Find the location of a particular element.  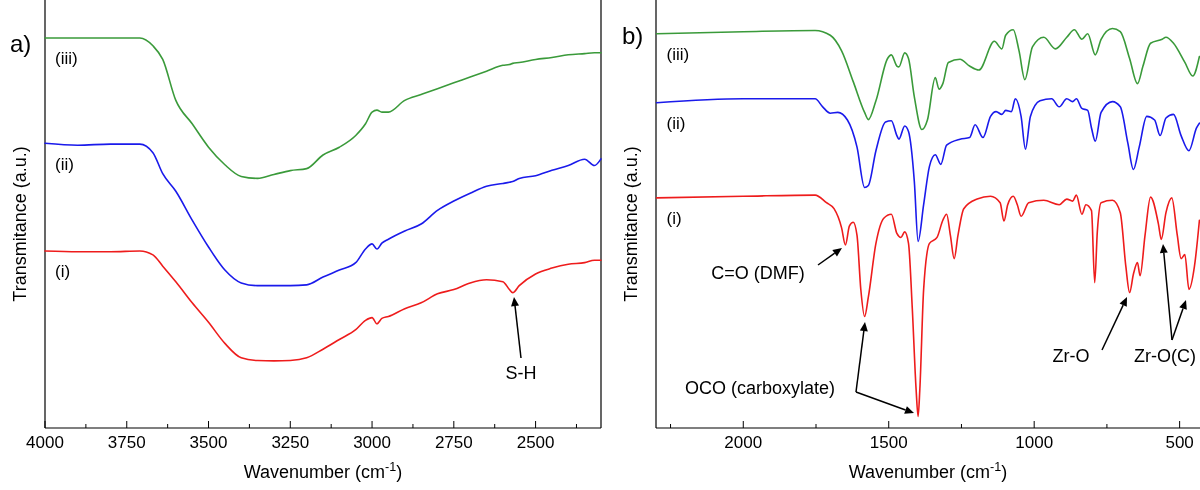

x-tick-label: 2000 is located at coordinates (743, 442).